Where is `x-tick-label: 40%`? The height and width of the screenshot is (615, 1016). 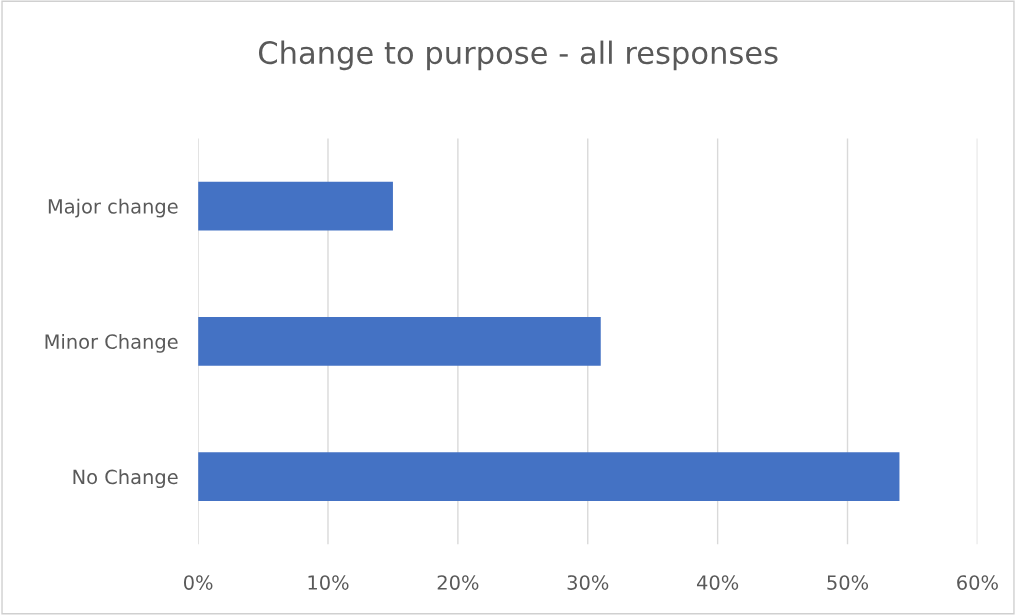 x-tick-label: 40% is located at coordinates (717, 582).